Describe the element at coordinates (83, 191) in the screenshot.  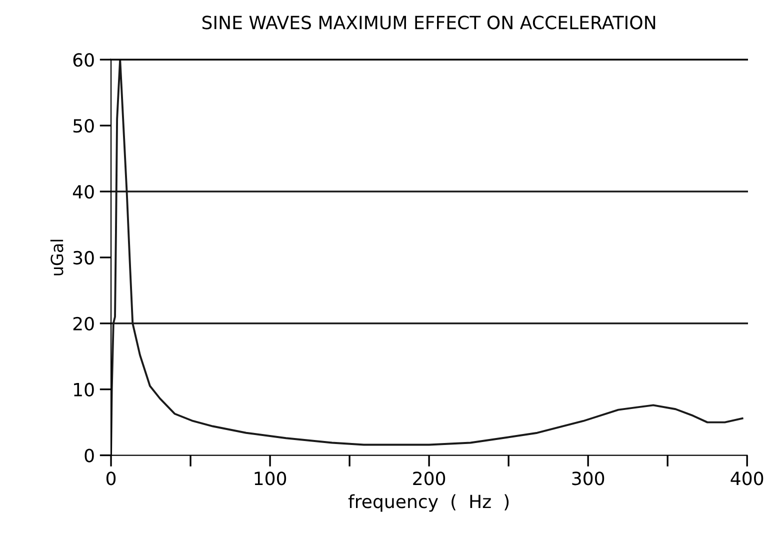
I see `y-tick-label: 40` at that location.